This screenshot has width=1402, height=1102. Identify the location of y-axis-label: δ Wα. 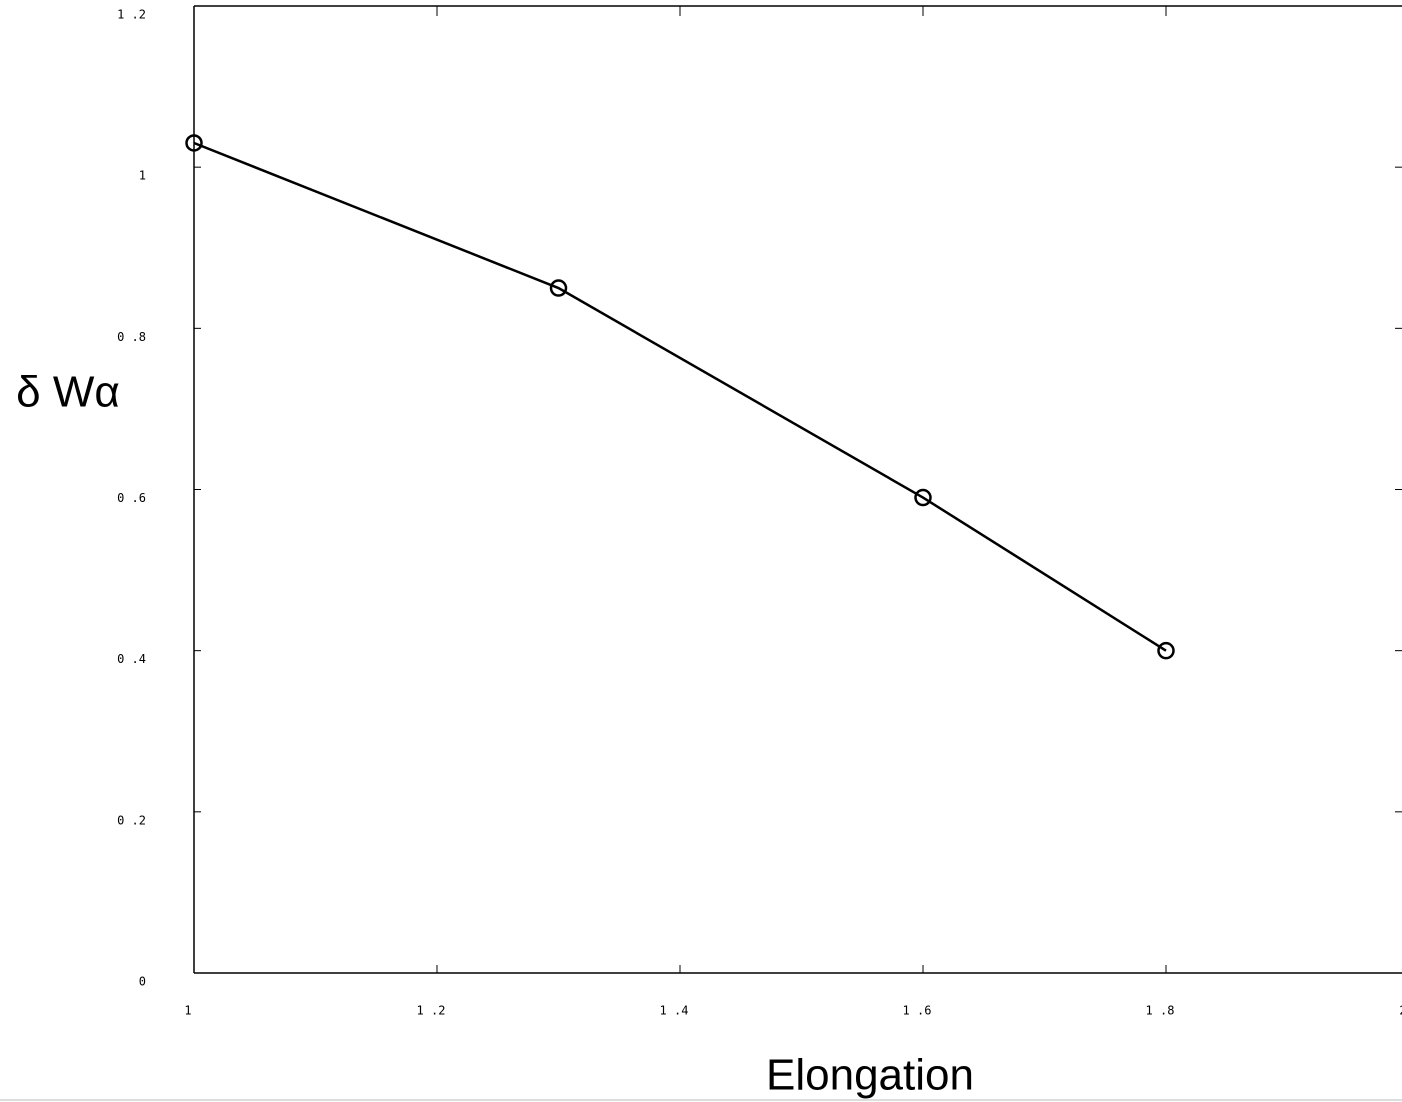
(68, 392).